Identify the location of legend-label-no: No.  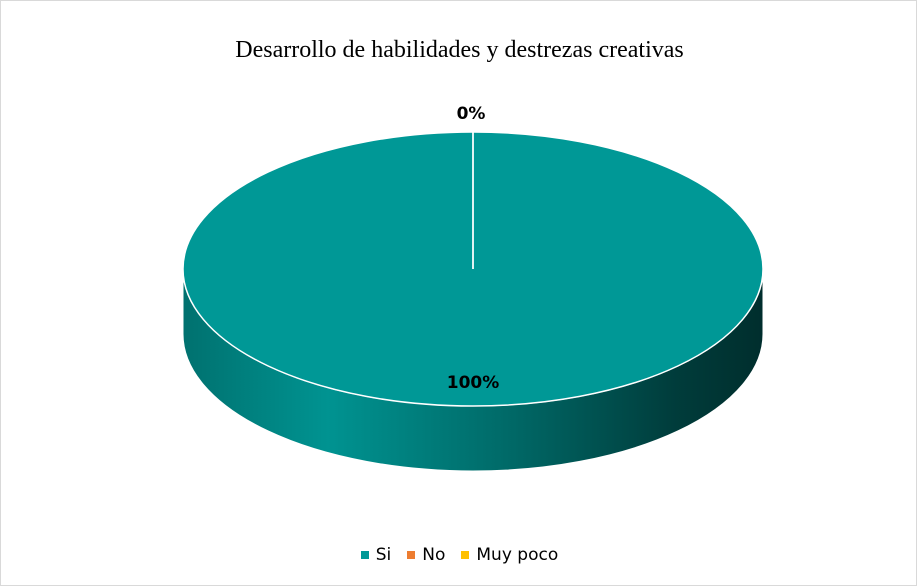
(434, 555).